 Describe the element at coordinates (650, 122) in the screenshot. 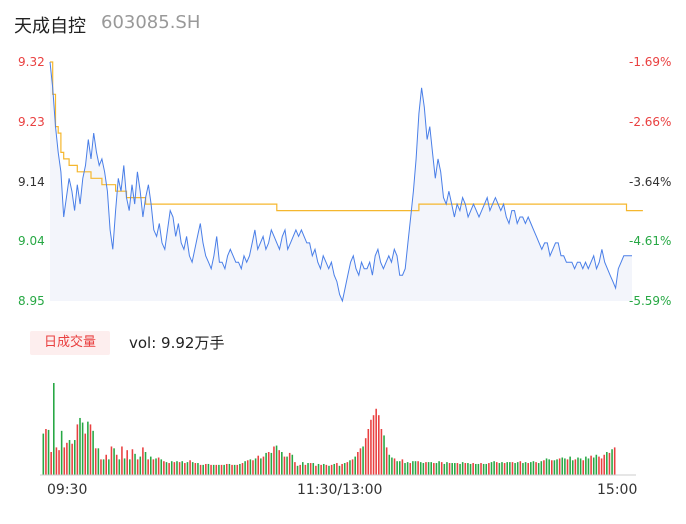

I see `y-tick-right: -2.66%` at that location.